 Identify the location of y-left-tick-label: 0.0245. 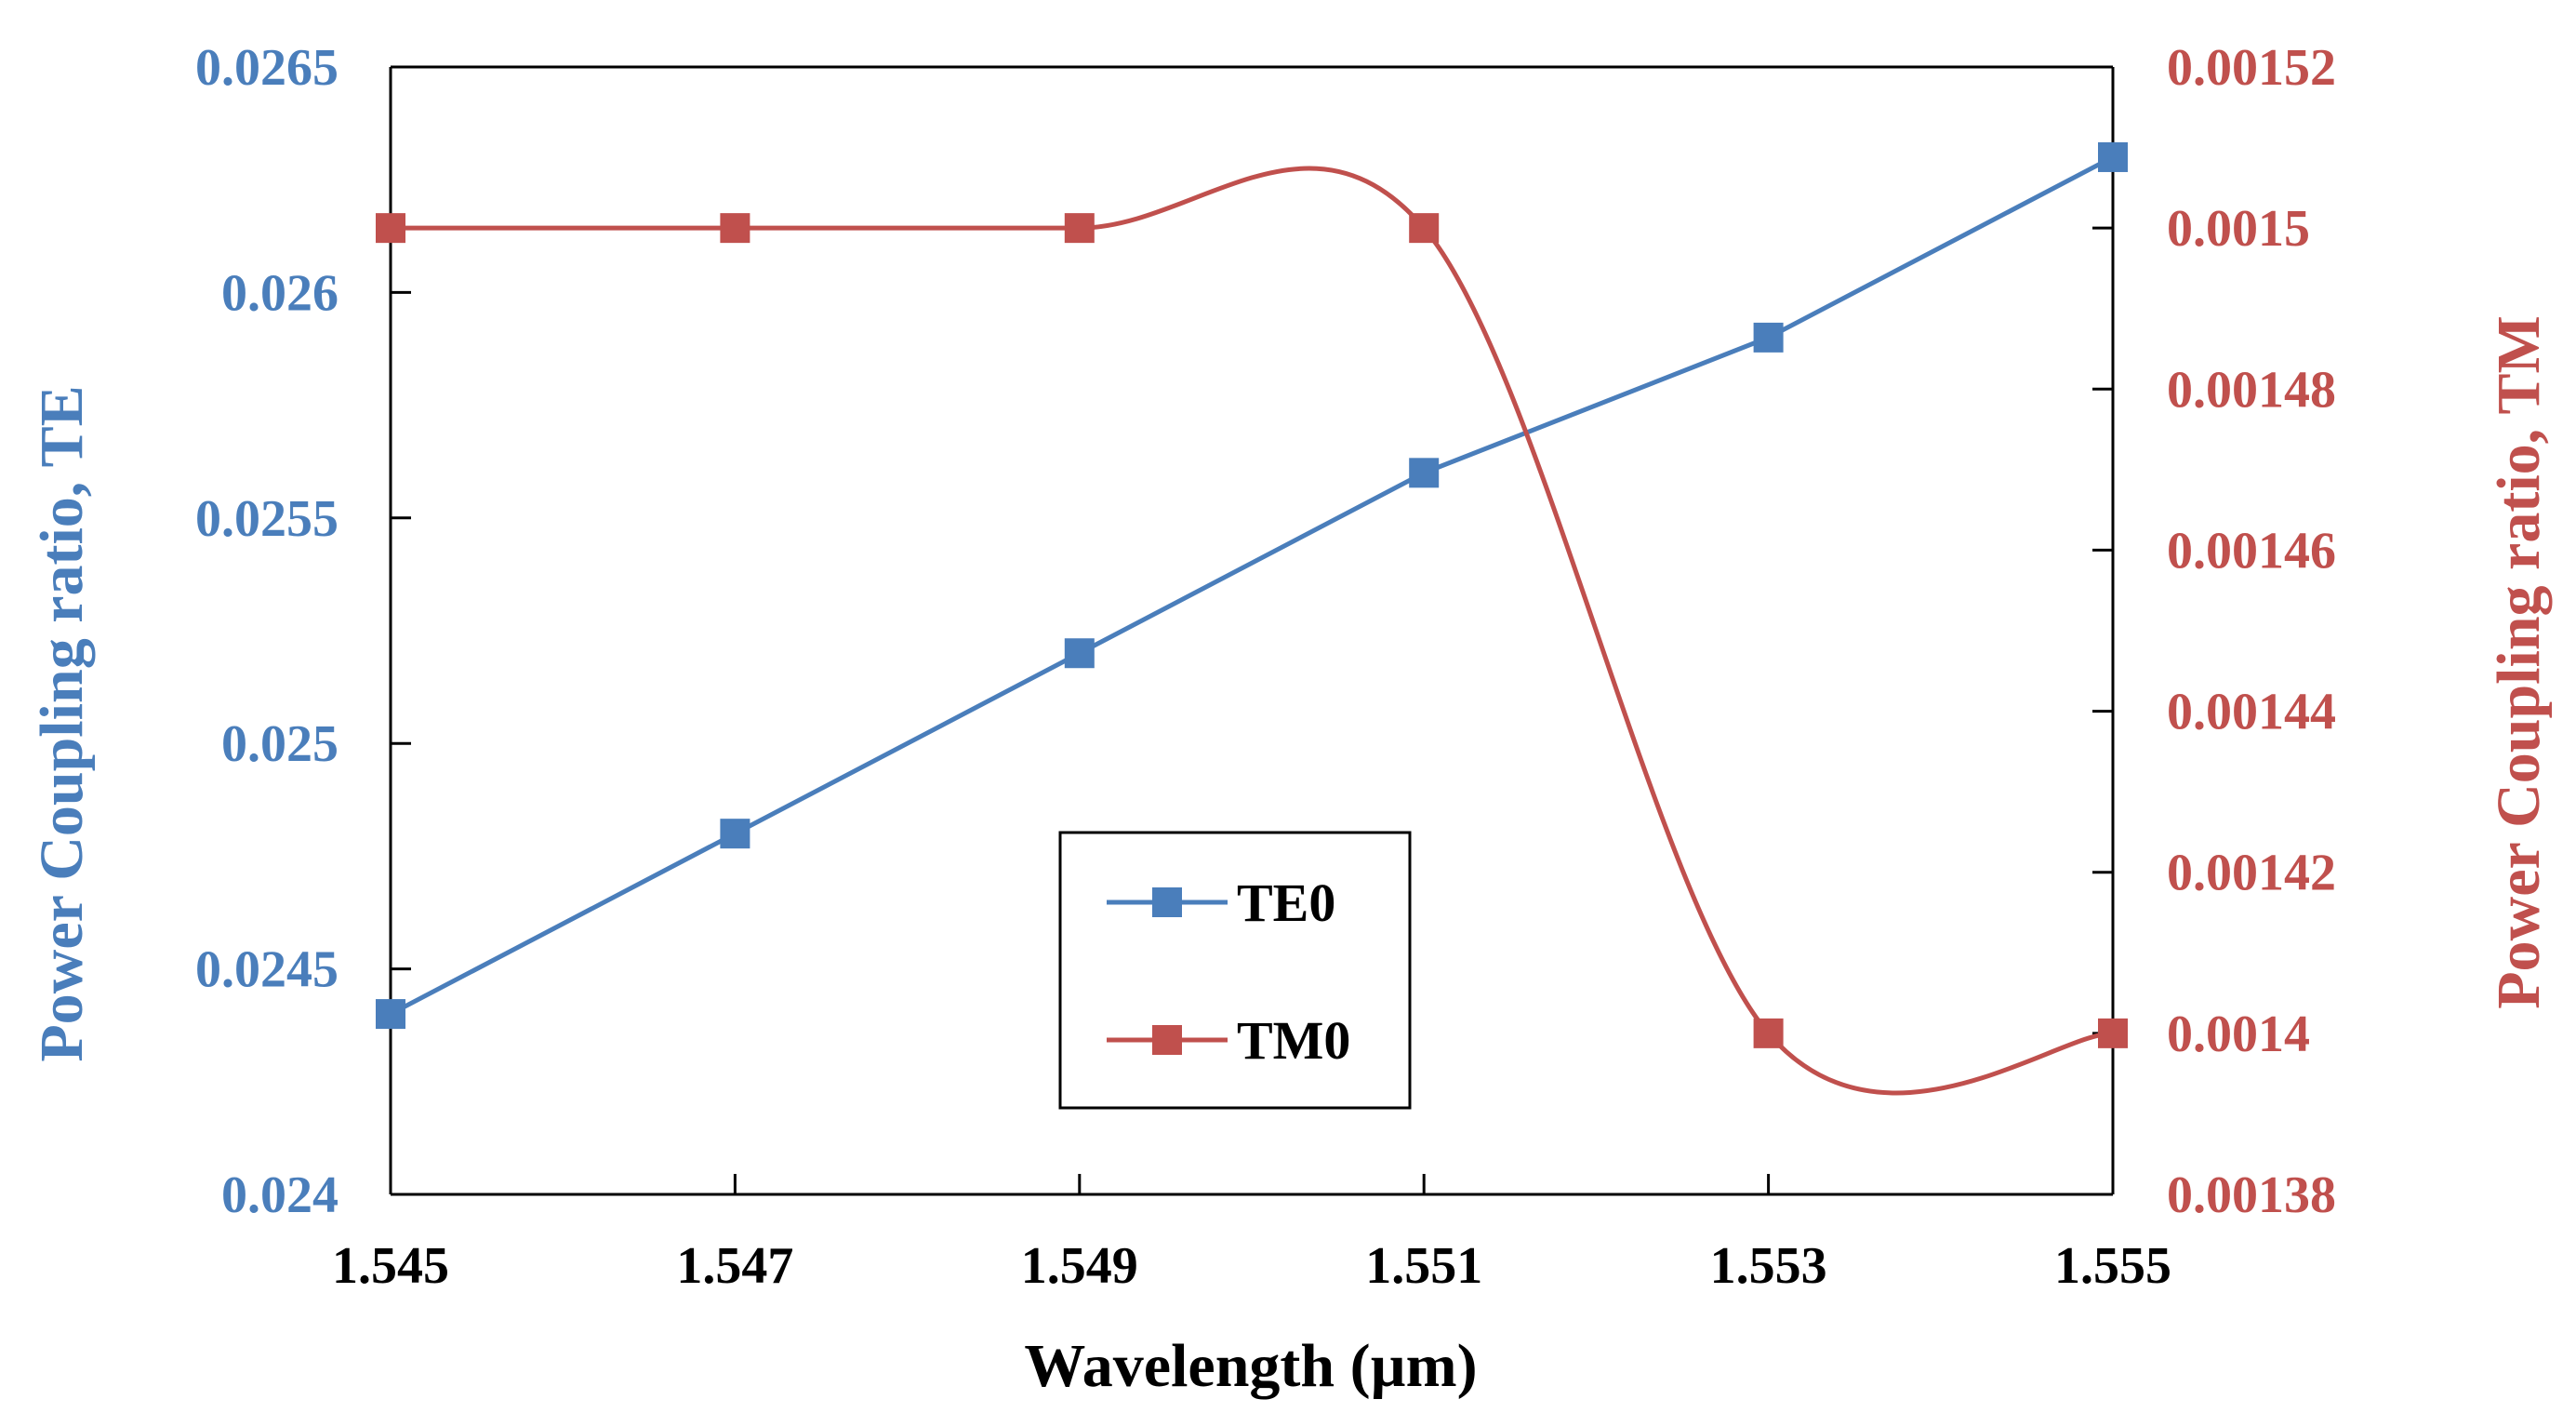
(267, 970).